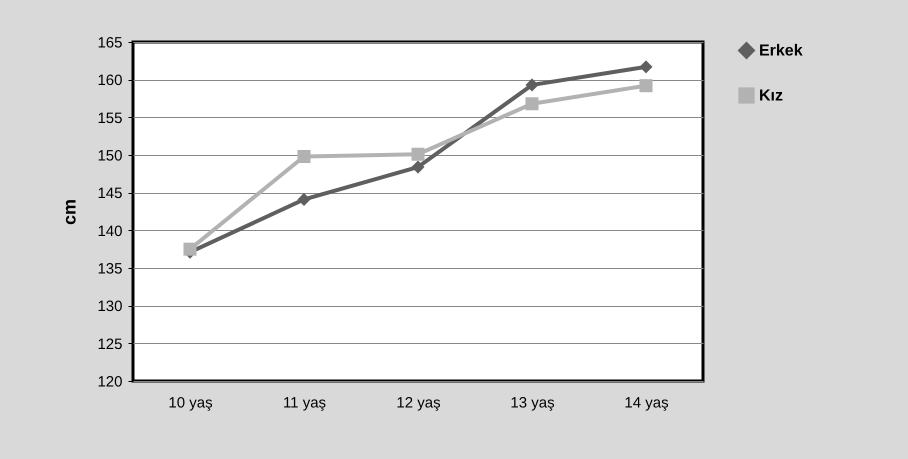 This screenshot has height=459, width=908. I want to click on y-tick-label: 150, so click(109, 156).